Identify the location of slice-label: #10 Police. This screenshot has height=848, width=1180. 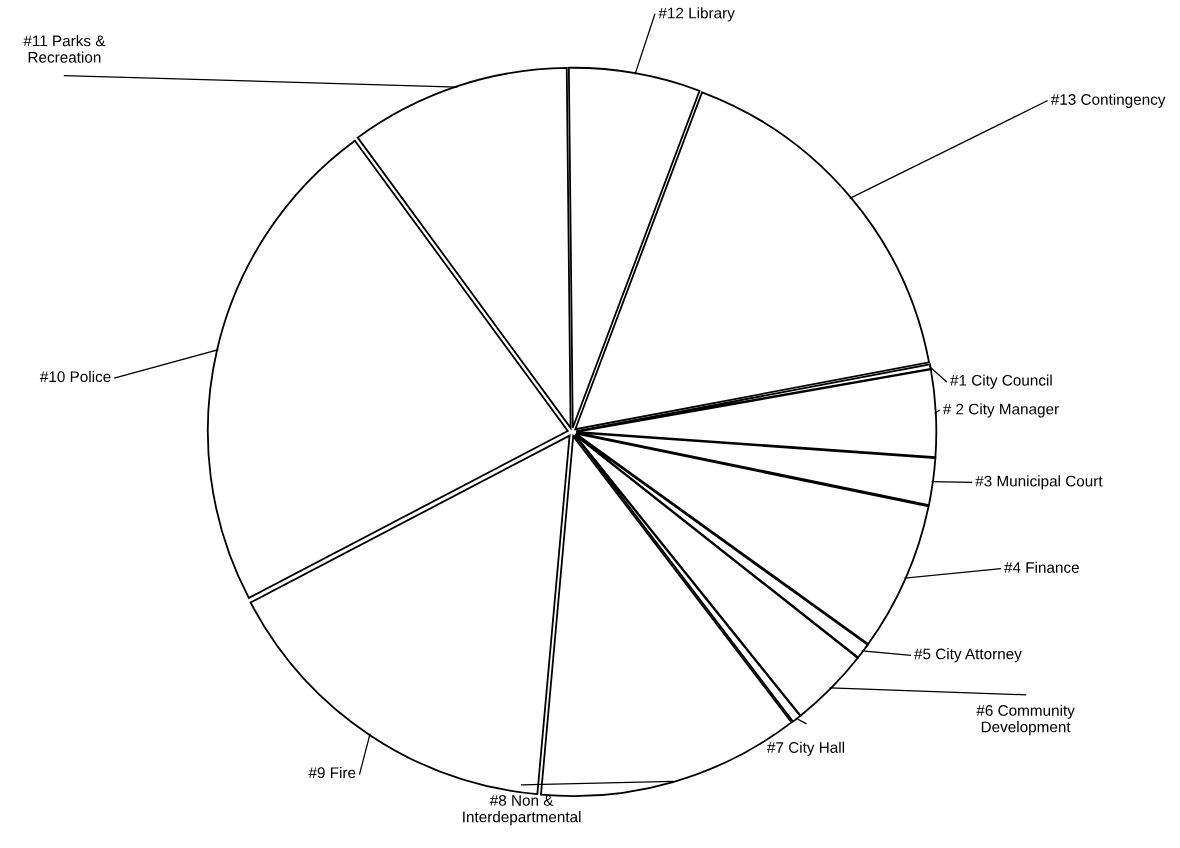
(75, 376).